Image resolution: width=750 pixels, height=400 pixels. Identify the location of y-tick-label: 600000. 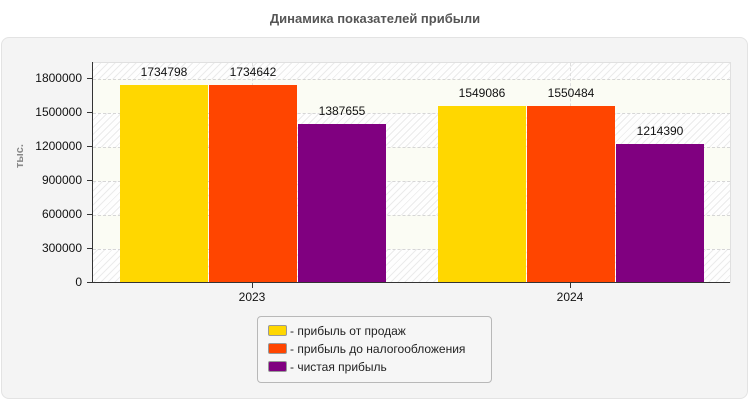
(61, 214).